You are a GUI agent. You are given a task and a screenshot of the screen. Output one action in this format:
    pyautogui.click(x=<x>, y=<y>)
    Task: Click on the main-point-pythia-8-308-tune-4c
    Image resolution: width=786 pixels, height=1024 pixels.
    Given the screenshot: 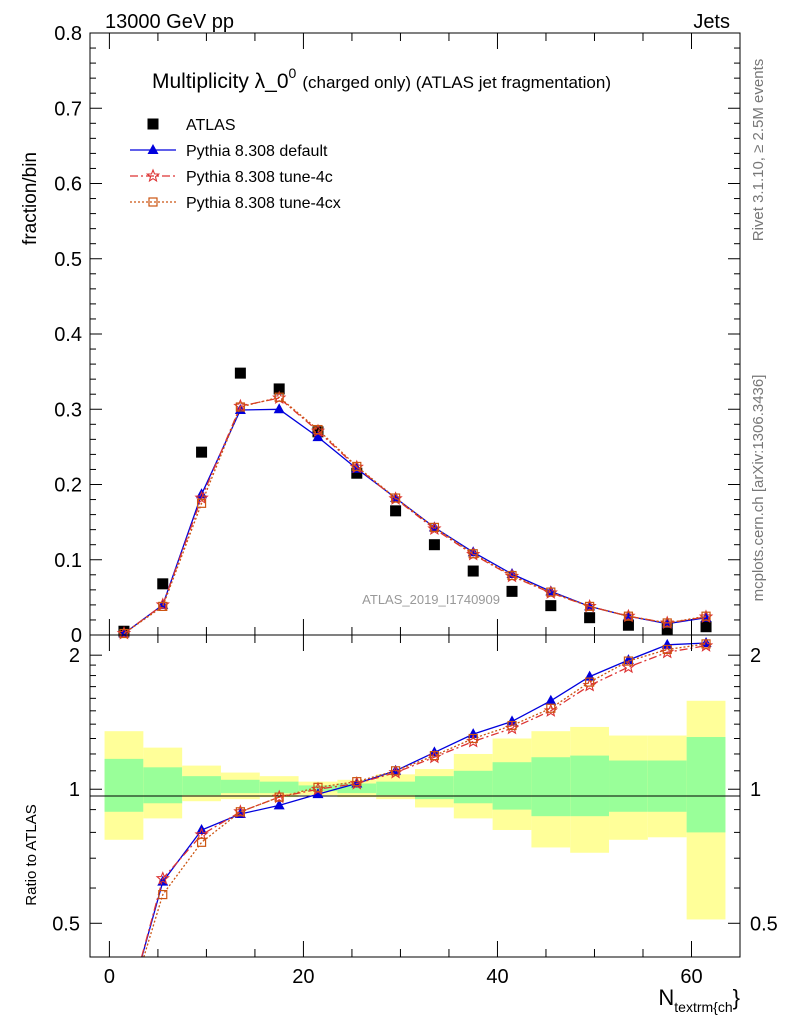 What is the action you would take?
    pyautogui.click(x=201, y=497)
    